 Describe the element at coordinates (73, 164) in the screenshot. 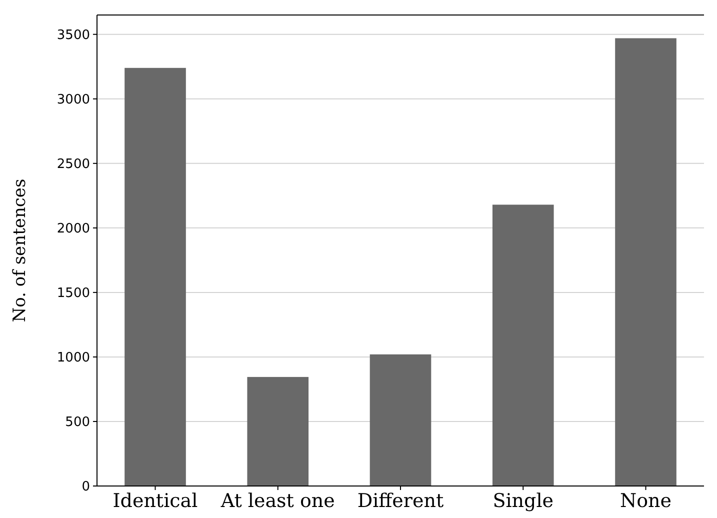

I see `y-tick-label: 2500` at that location.